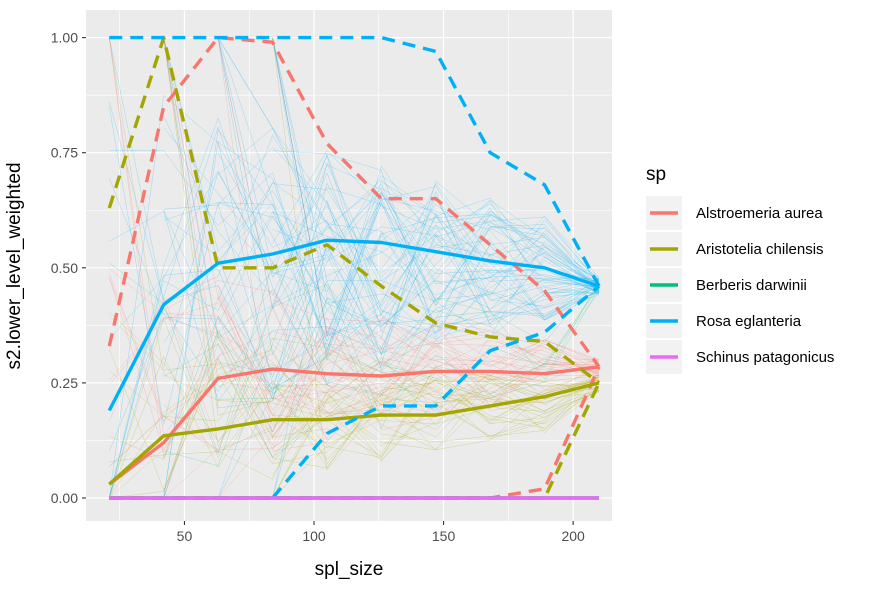 The height and width of the screenshot is (590, 885). I want to click on legend-label: Alstroemeria aurea, so click(759, 213).